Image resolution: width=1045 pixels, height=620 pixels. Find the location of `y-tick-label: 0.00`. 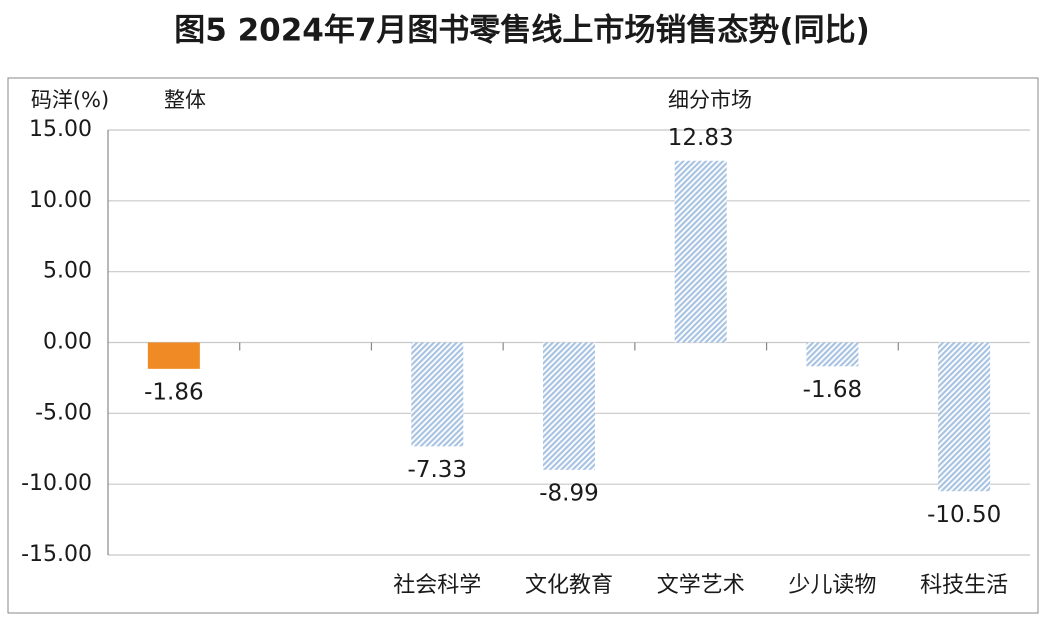

y-tick-label: 0.00 is located at coordinates (67, 342).